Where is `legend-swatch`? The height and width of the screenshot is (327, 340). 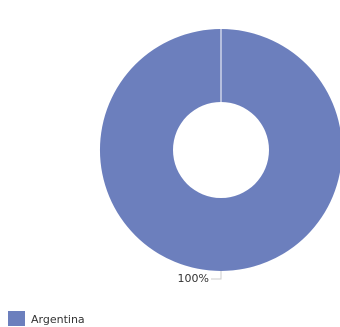
legend-swatch is located at coordinates (16, 318).